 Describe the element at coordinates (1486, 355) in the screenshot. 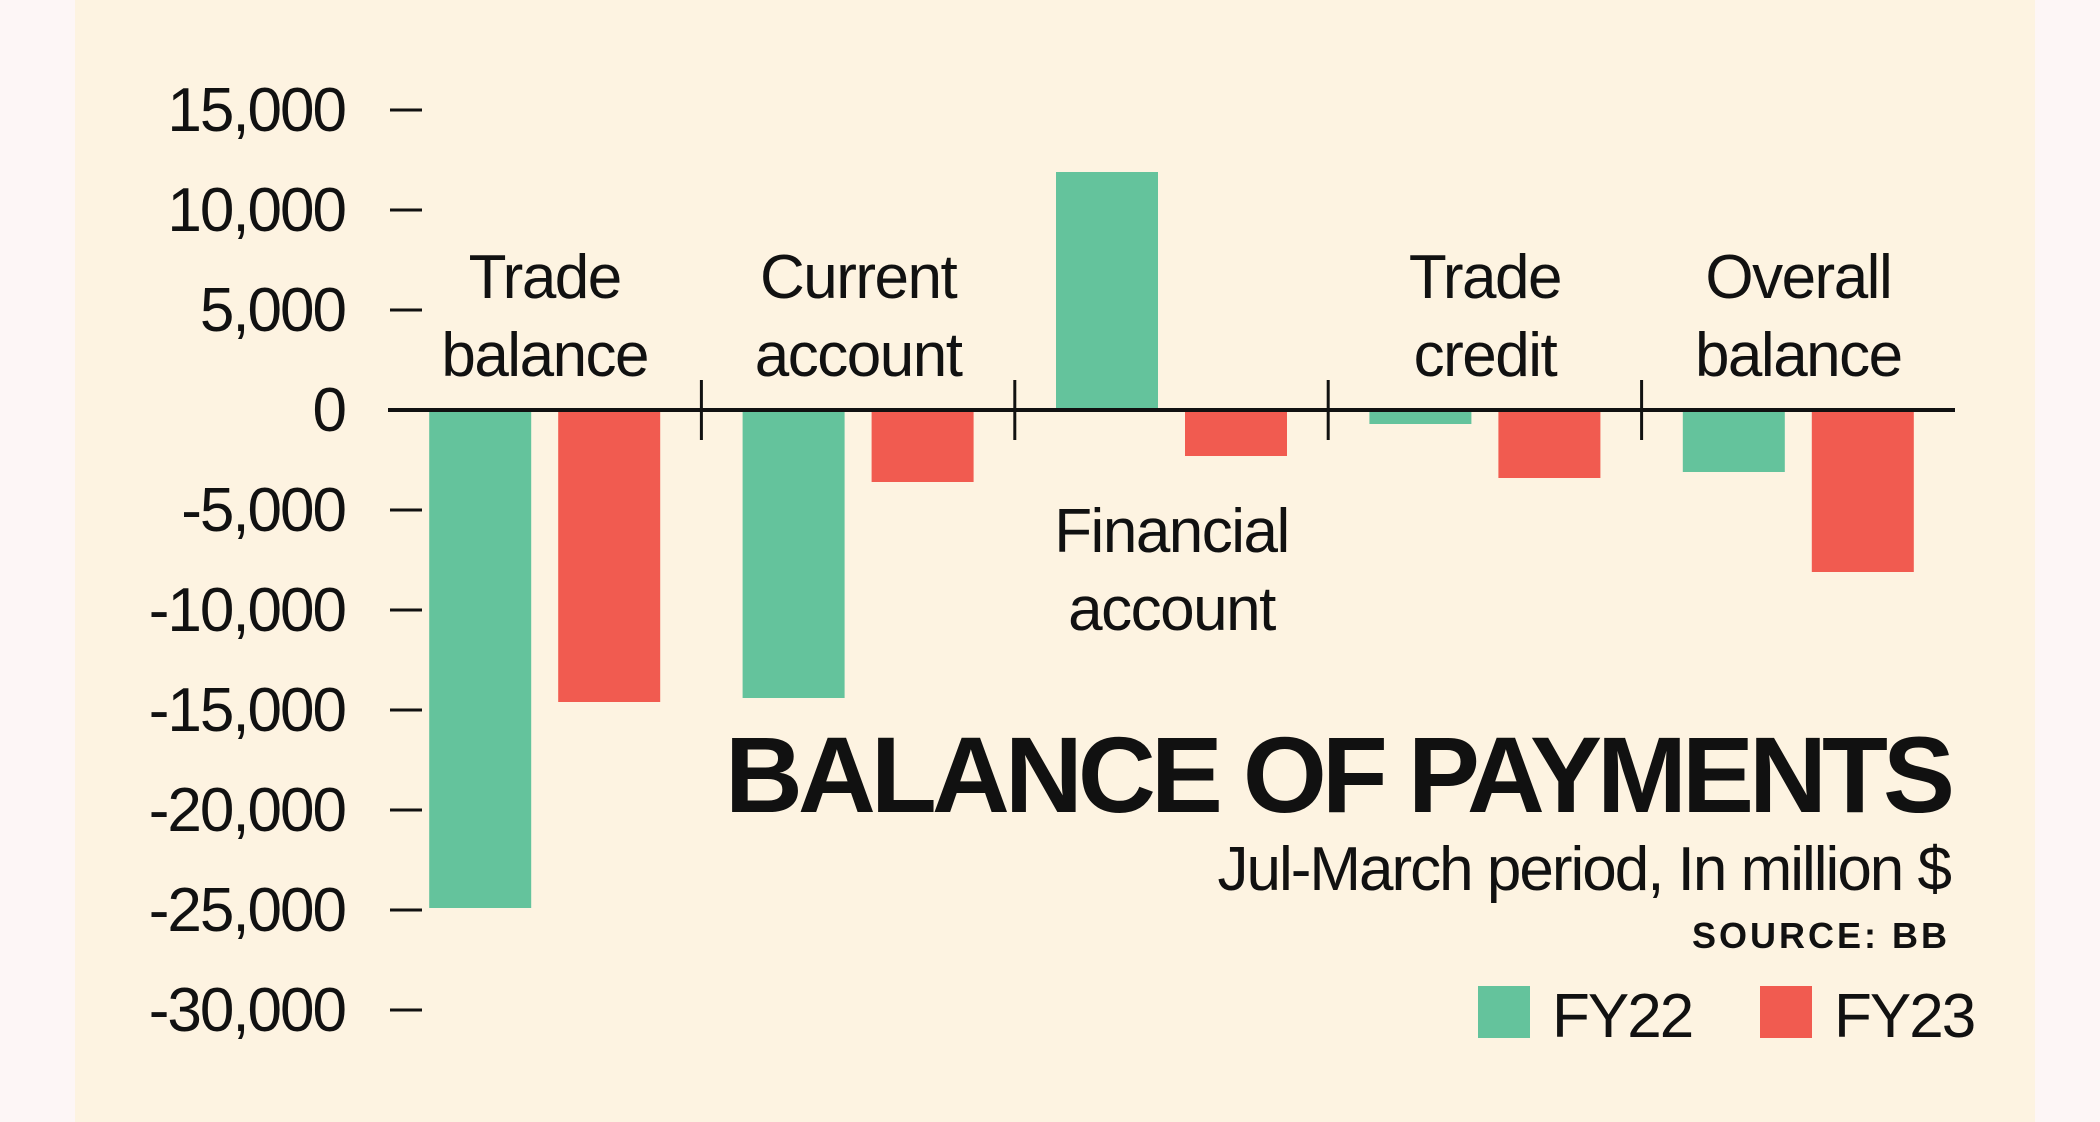

I see `category-label: credit` at that location.